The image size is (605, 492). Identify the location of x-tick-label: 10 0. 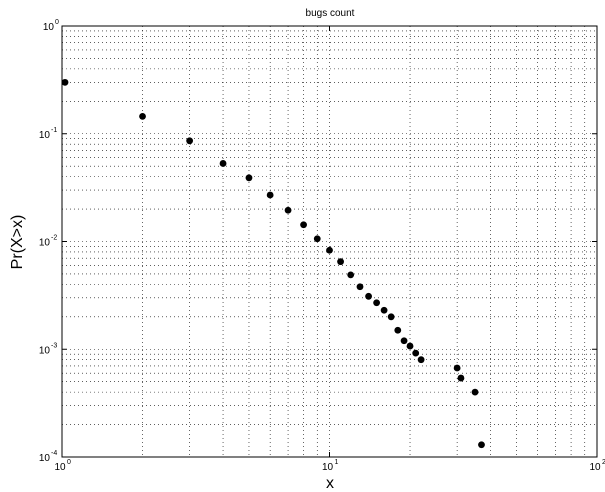
(62, 466).